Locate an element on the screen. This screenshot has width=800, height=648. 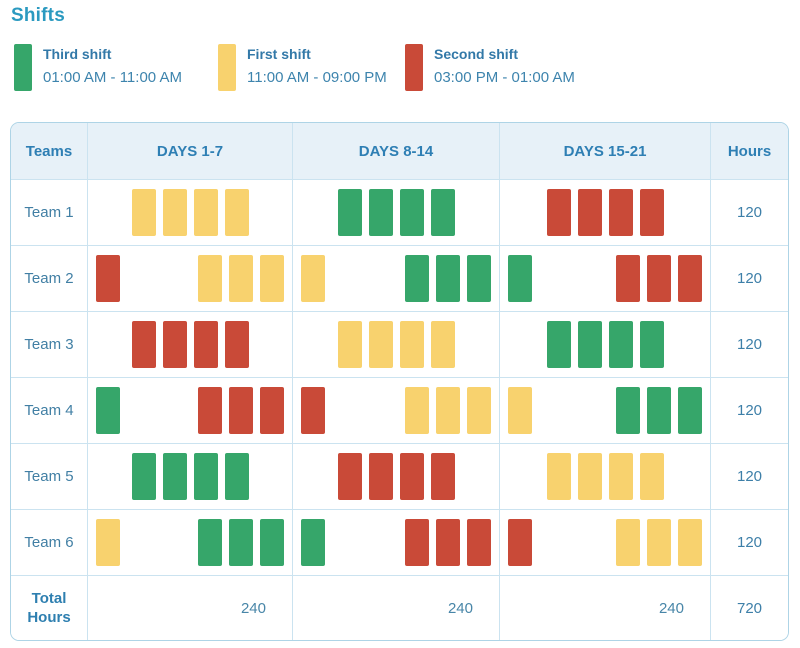
legend-label: Second shift is located at coordinates (476, 54).